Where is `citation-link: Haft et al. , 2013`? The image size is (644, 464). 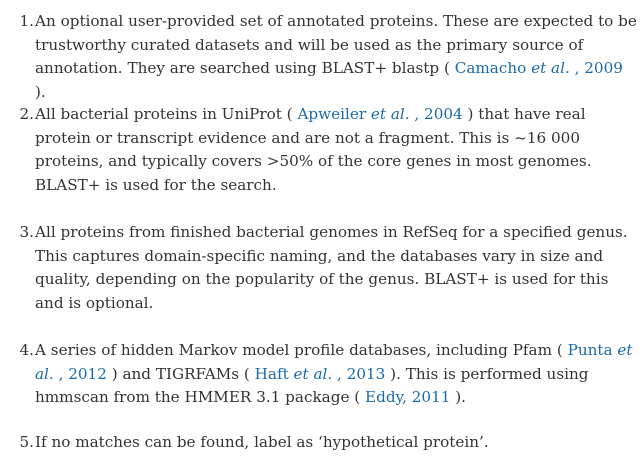 citation-link: Haft et al. , 2013 is located at coordinates (320, 373).